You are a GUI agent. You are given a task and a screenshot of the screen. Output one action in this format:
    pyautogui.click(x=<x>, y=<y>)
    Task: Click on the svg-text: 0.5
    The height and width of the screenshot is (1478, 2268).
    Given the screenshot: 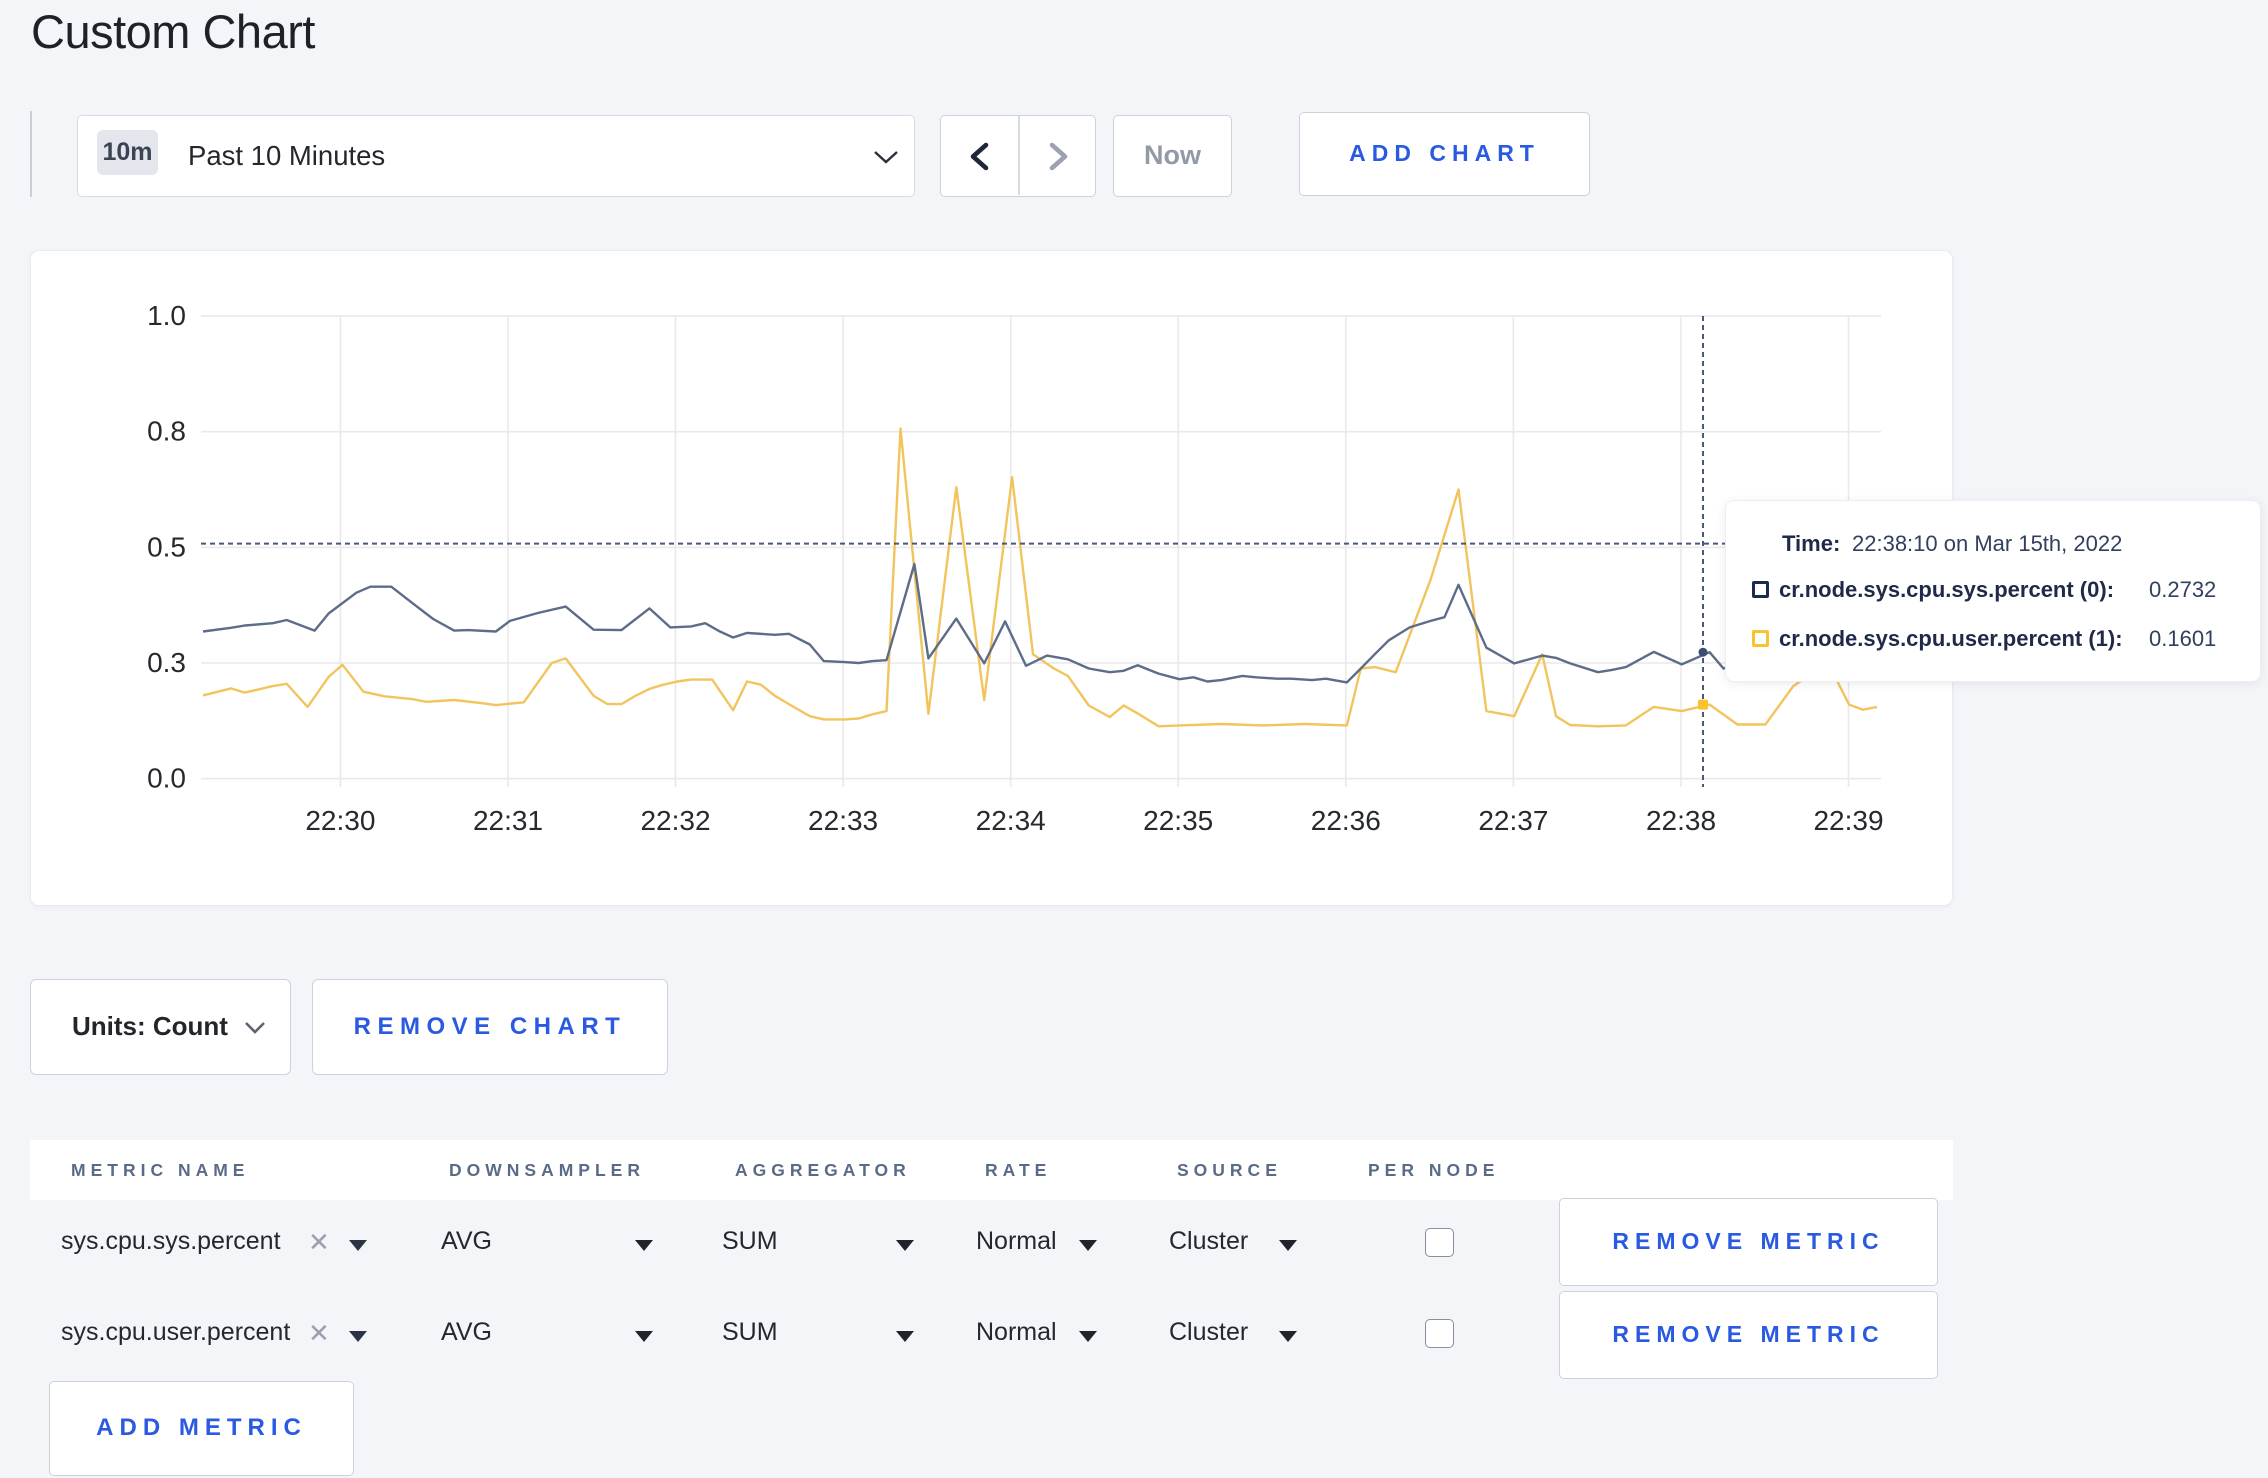 What is the action you would take?
    pyautogui.click(x=166, y=546)
    